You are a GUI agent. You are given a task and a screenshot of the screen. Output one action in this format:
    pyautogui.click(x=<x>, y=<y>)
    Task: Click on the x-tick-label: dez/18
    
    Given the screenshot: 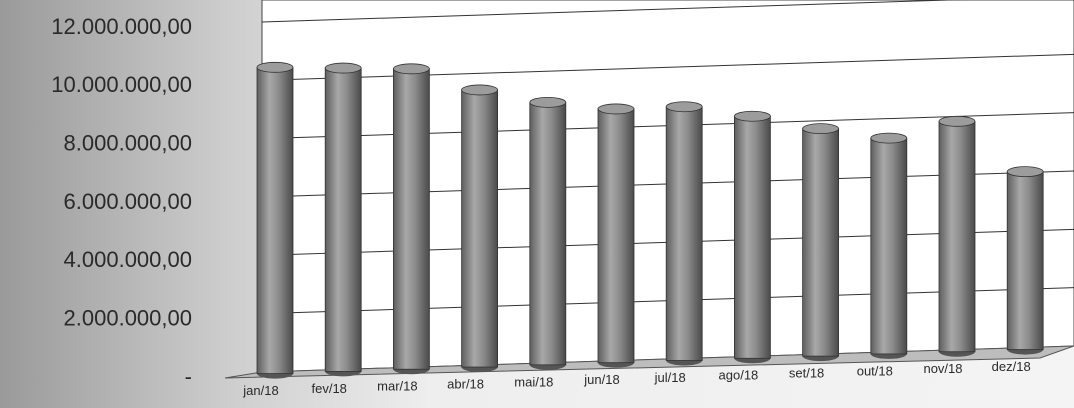 What is the action you would take?
    pyautogui.click(x=1011, y=366)
    